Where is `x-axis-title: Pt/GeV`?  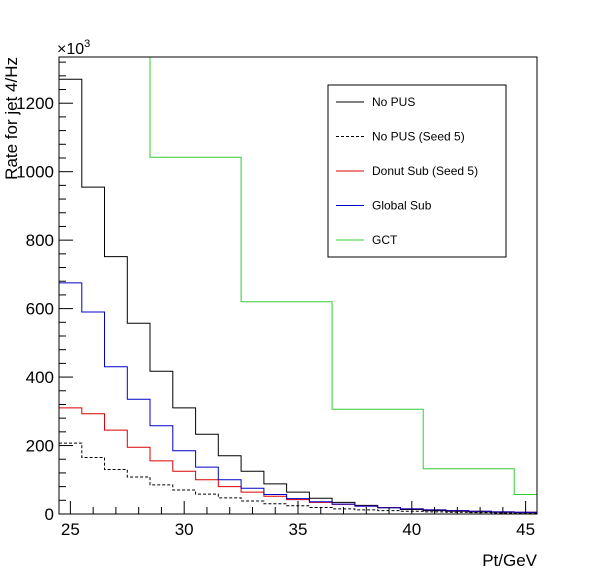 x-axis-title: Pt/GeV is located at coordinates (509, 560).